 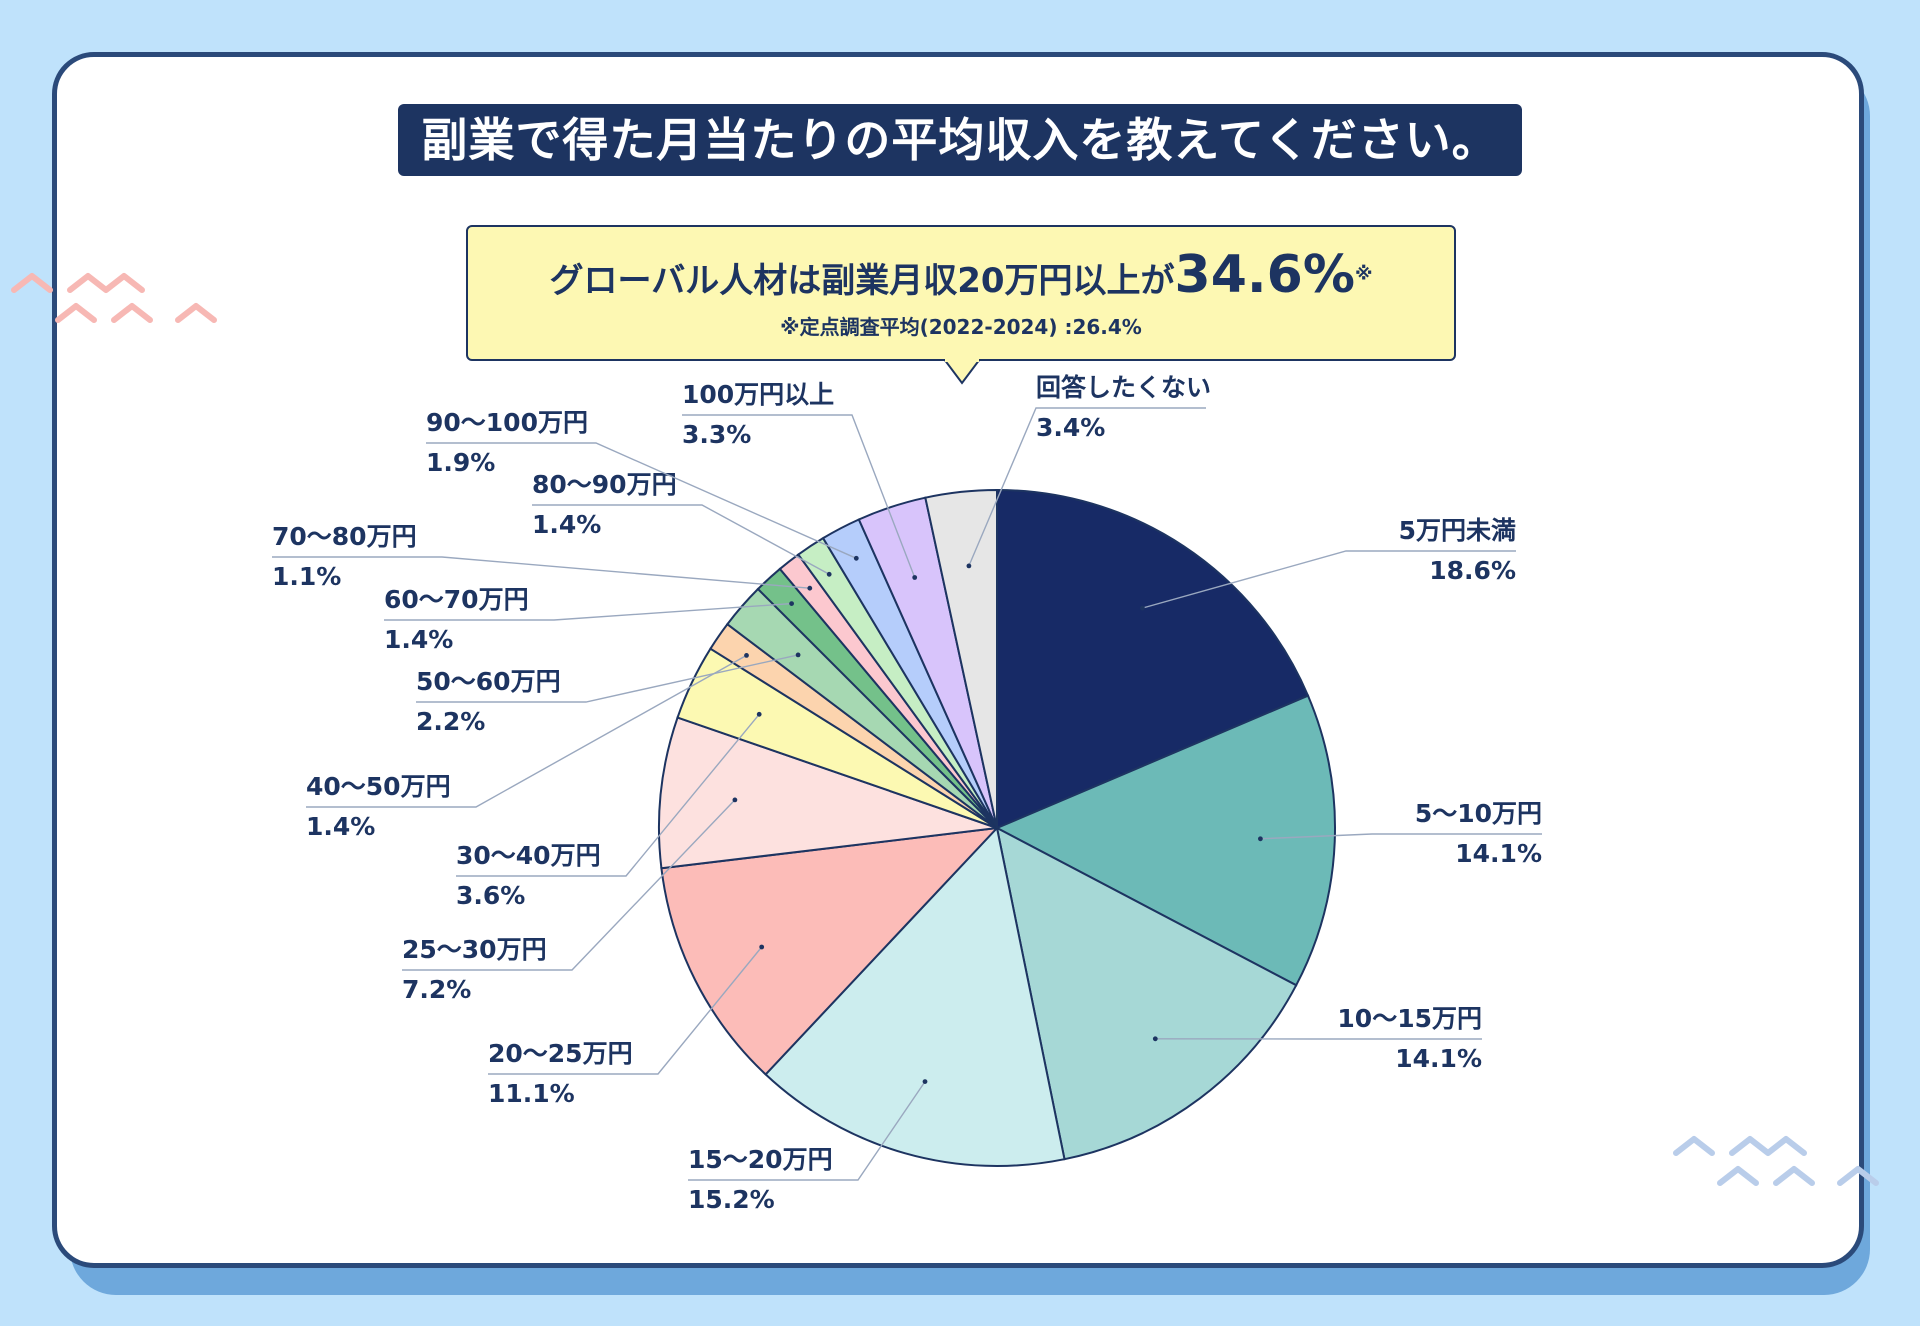 I want to click on slice-value-2: 14.1%, so click(x=1498, y=853).